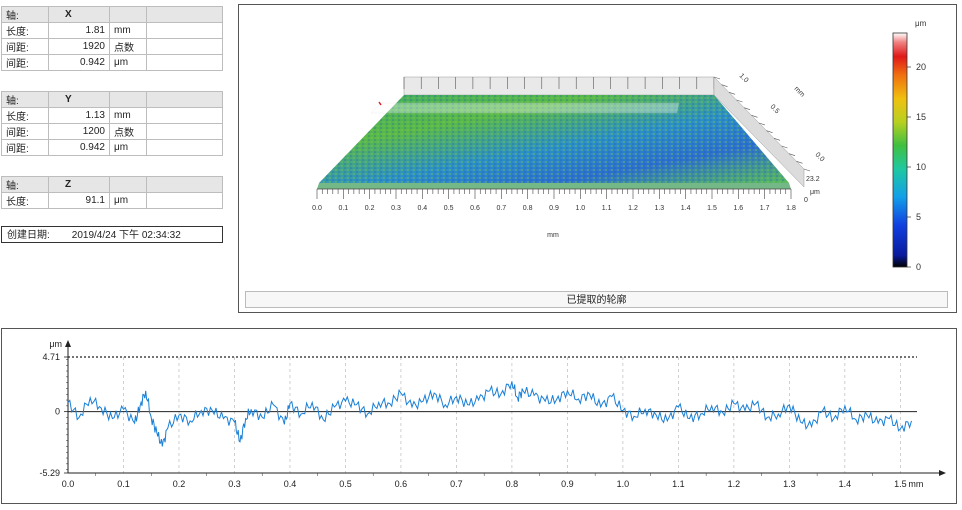 The width and height of the screenshot is (962, 510). I want to click on colorbar-tick: 10, so click(921, 167).